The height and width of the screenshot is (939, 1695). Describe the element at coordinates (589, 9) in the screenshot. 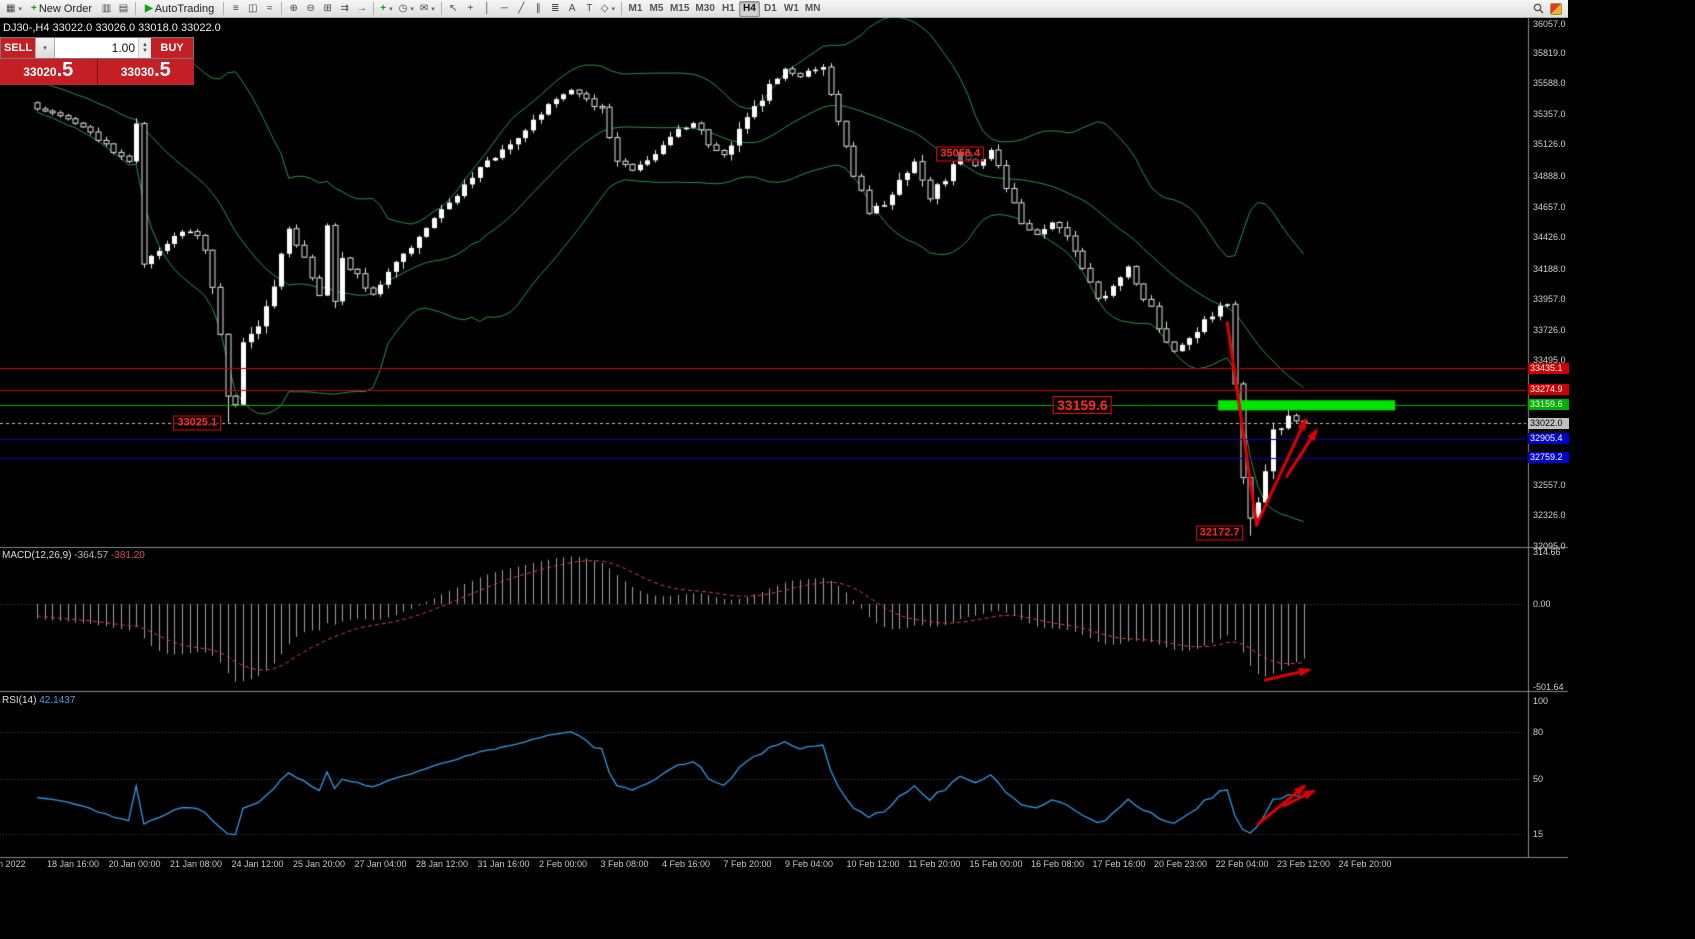

I see `arrows-tool-button: T` at that location.